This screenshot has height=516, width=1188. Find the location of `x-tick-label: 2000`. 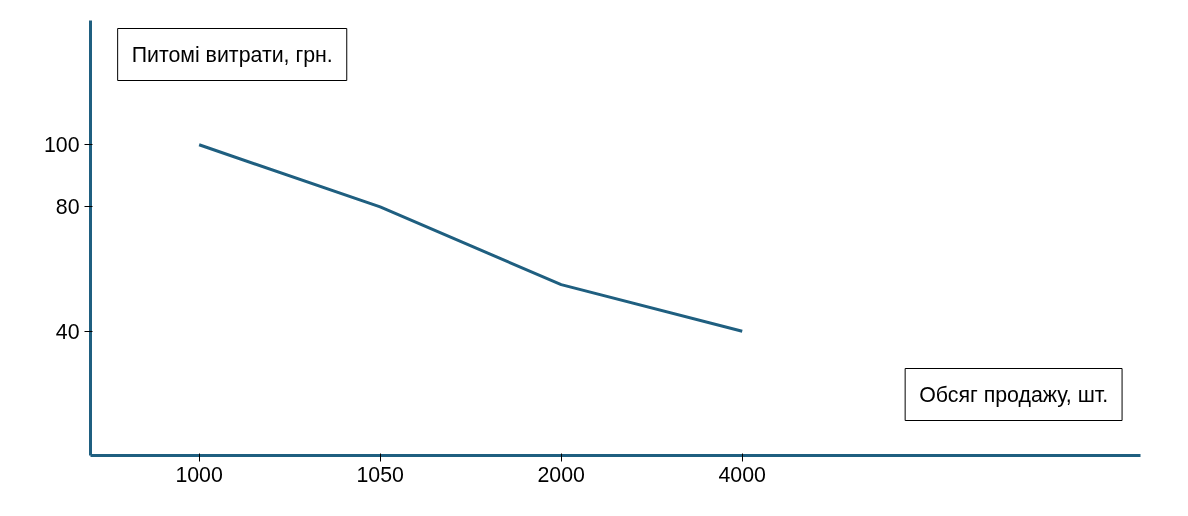

x-tick-label: 2000 is located at coordinates (561, 474).